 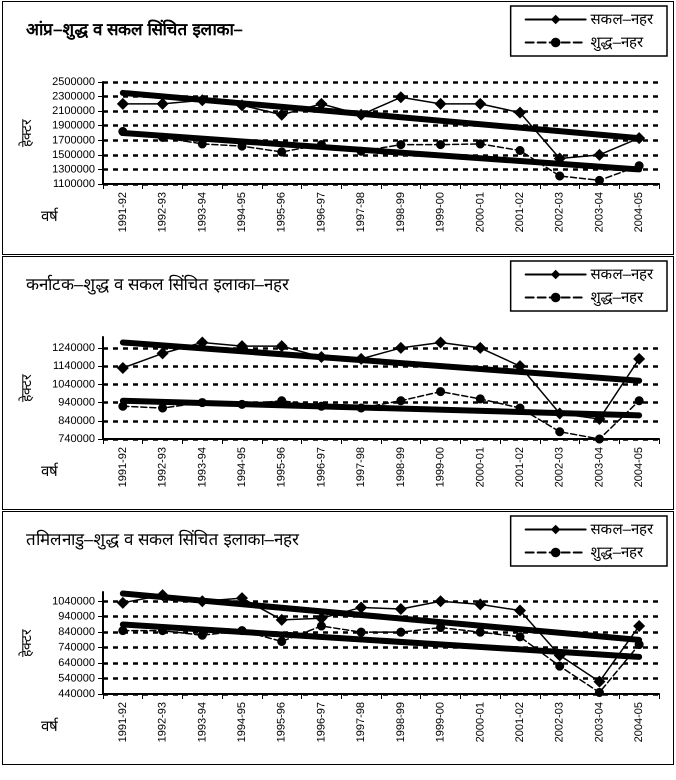 I want to click on y-tick-label: 2500000, so click(x=73, y=82).